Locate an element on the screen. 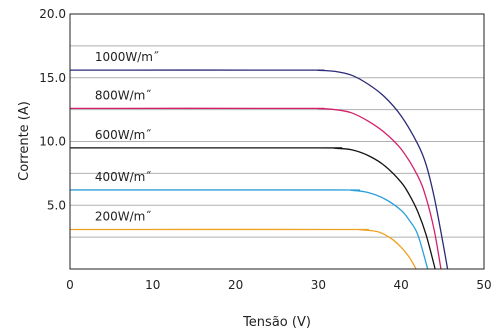  y-tick-label: 10.0 is located at coordinates (52, 142).